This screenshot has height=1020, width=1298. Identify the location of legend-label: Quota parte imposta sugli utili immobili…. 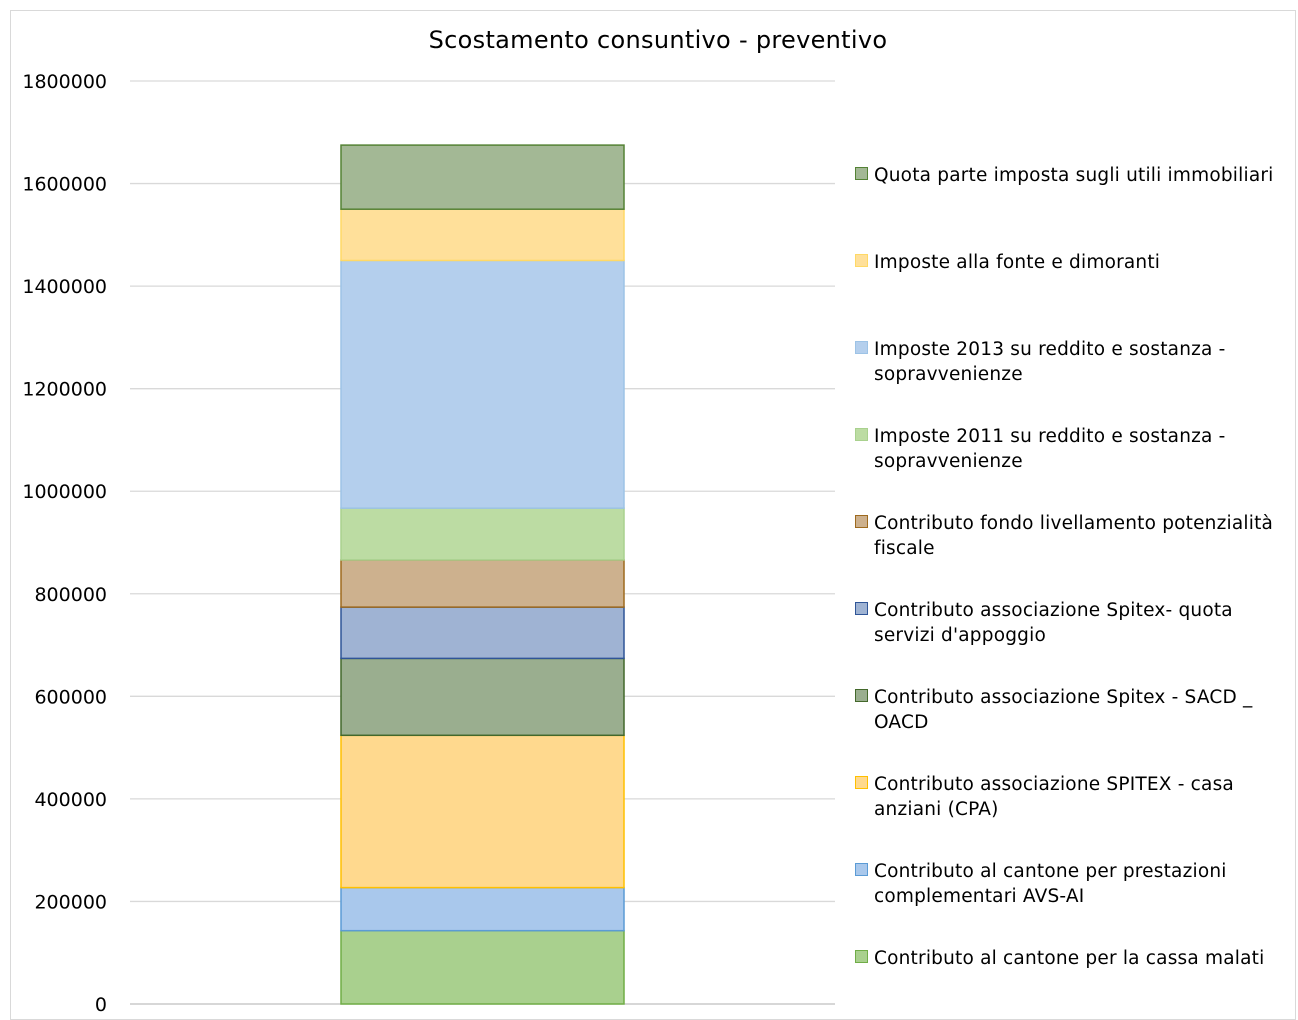
(1074, 175).